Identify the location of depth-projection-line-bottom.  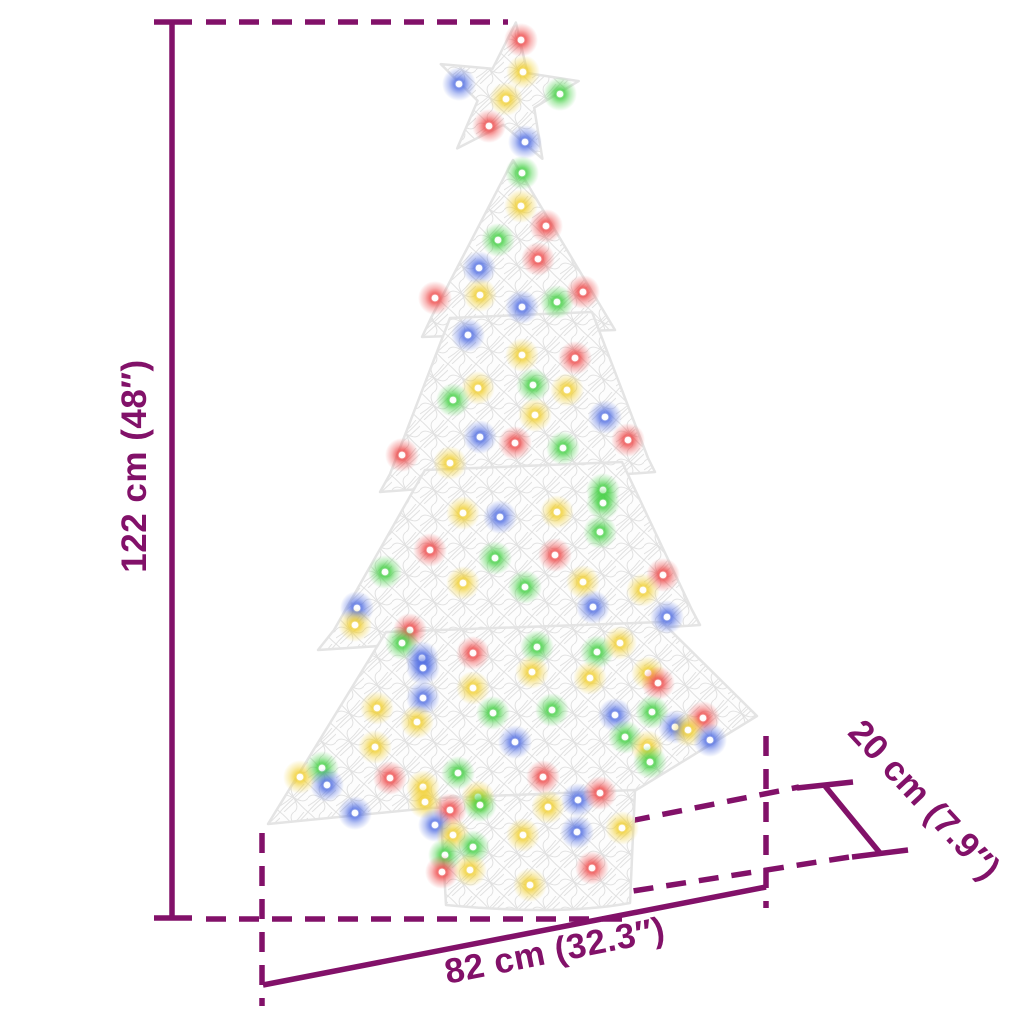
(728, 876).